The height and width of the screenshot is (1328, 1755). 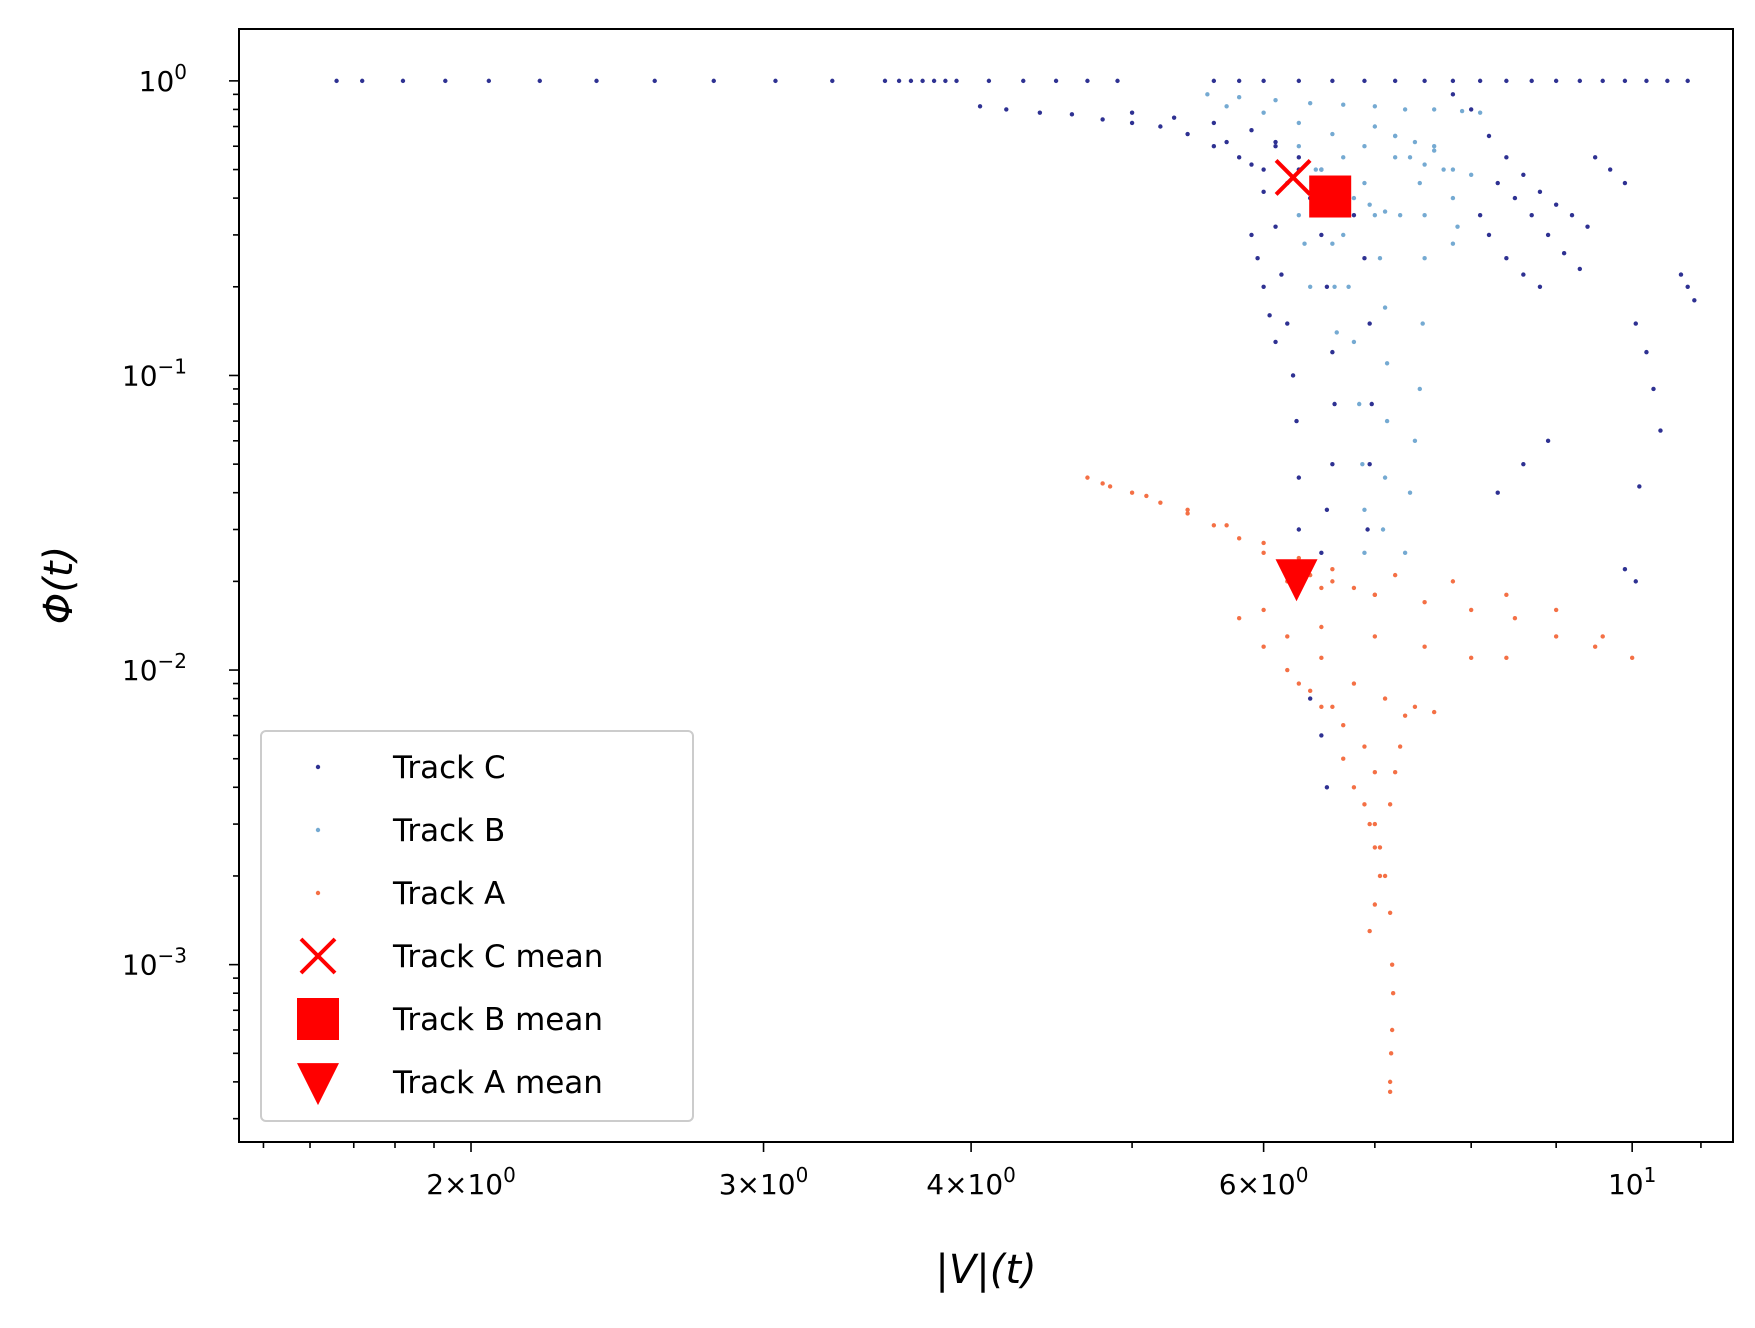 What do you see at coordinates (154, 963) in the screenshot?
I see `y-tick-label: 10⁻³` at bounding box center [154, 963].